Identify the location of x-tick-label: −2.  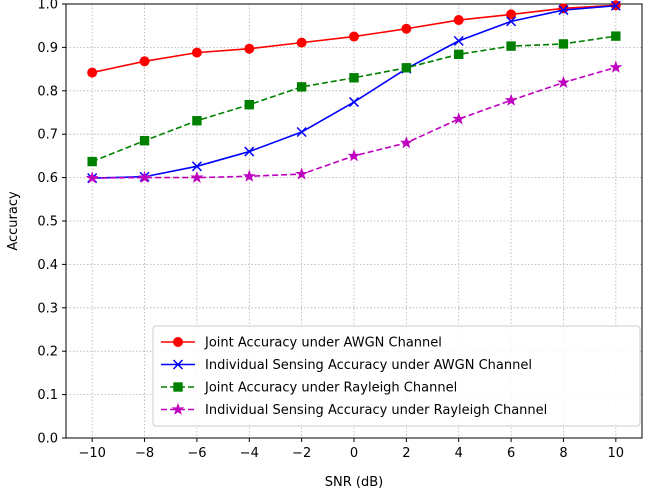
(301, 453).